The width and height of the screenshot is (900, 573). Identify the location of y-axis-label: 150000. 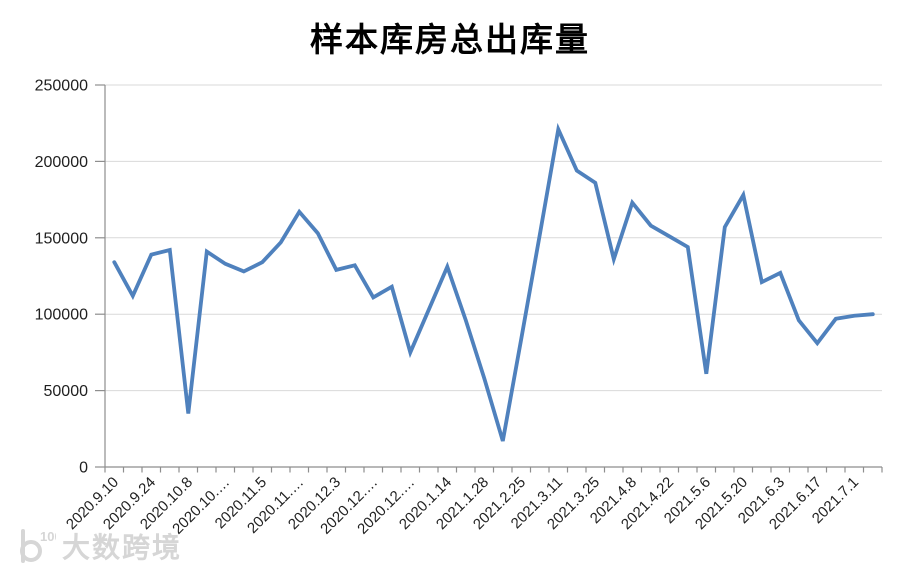
(61, 238).